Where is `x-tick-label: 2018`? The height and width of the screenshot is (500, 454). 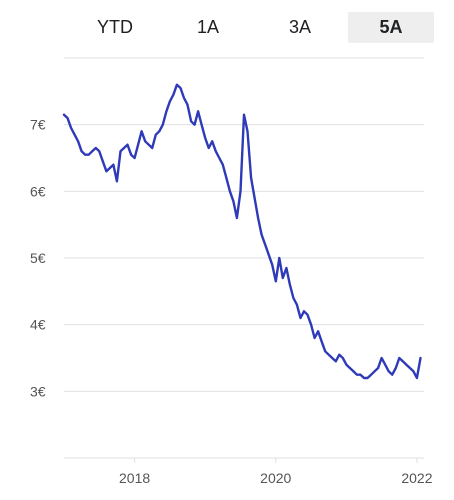
x-tick-label: 2018 is located at coordinates (134, 478).